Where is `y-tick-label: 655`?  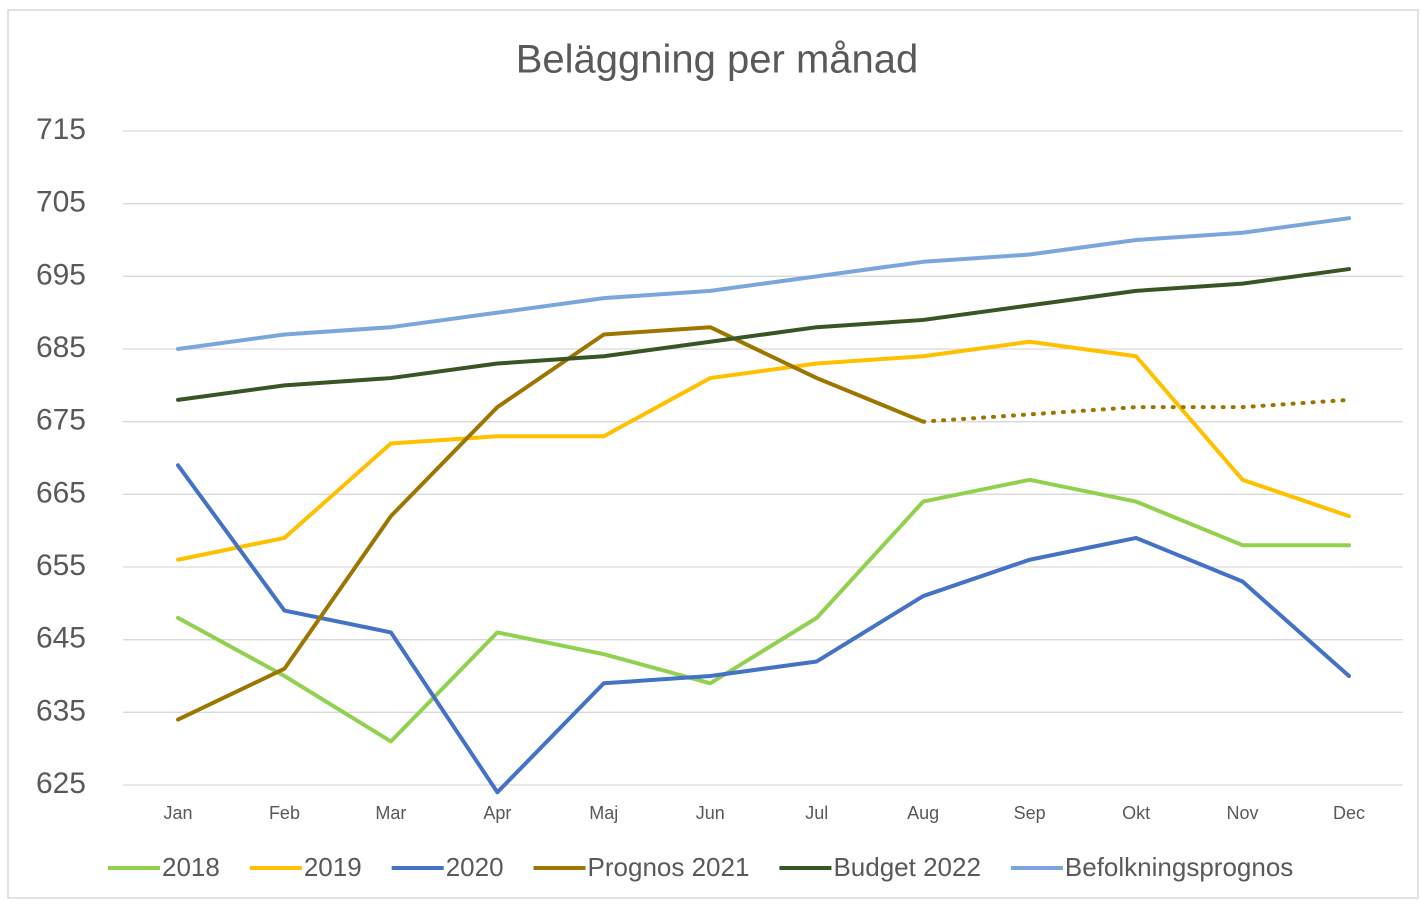 y-tick-label: 655 is located at coordinates (61, 565).